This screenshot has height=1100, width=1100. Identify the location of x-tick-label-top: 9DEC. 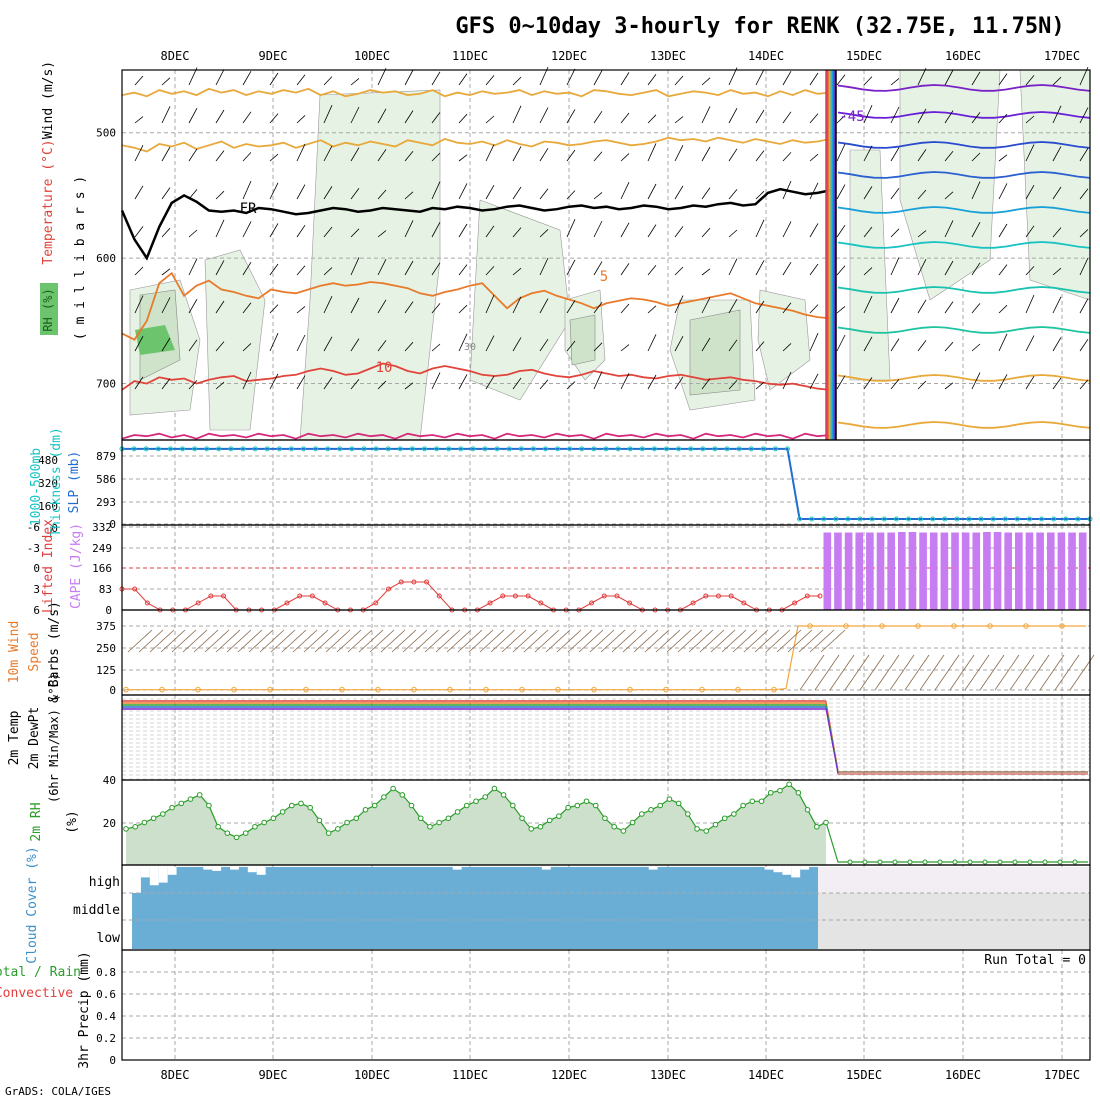
(273, 56).